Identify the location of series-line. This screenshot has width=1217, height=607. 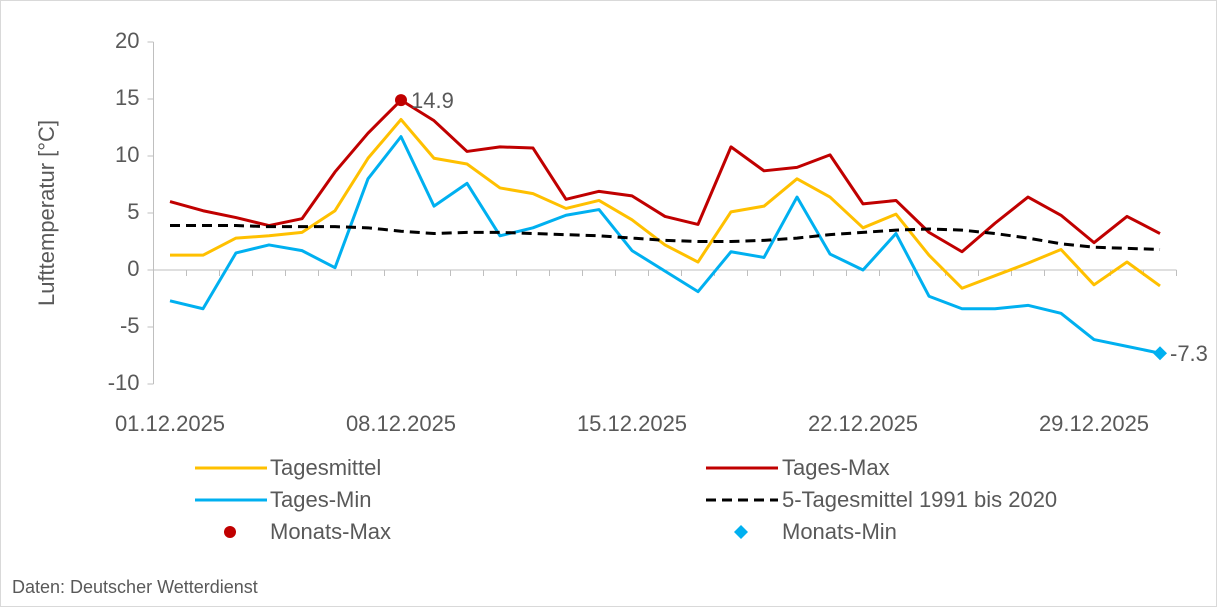
(665, 237).